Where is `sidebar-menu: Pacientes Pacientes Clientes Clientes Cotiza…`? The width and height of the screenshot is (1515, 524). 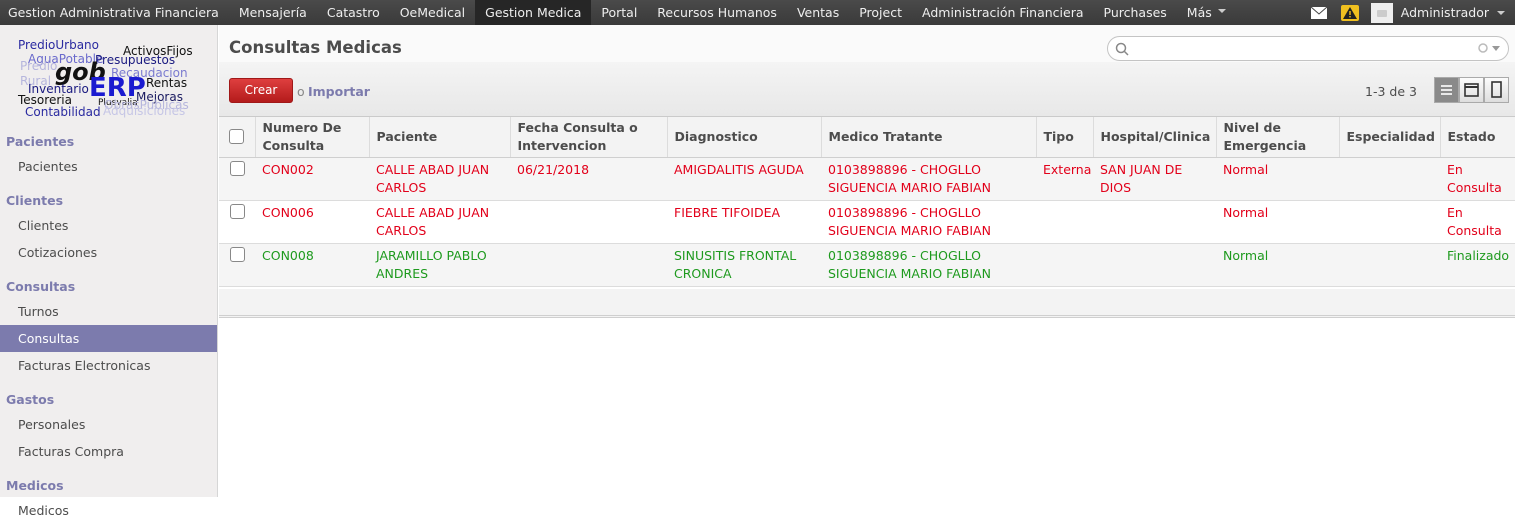 sidebar-menu: Pacientes Pacientes Clientes Clientes Cotiza… is located at coordinates (108, 322).